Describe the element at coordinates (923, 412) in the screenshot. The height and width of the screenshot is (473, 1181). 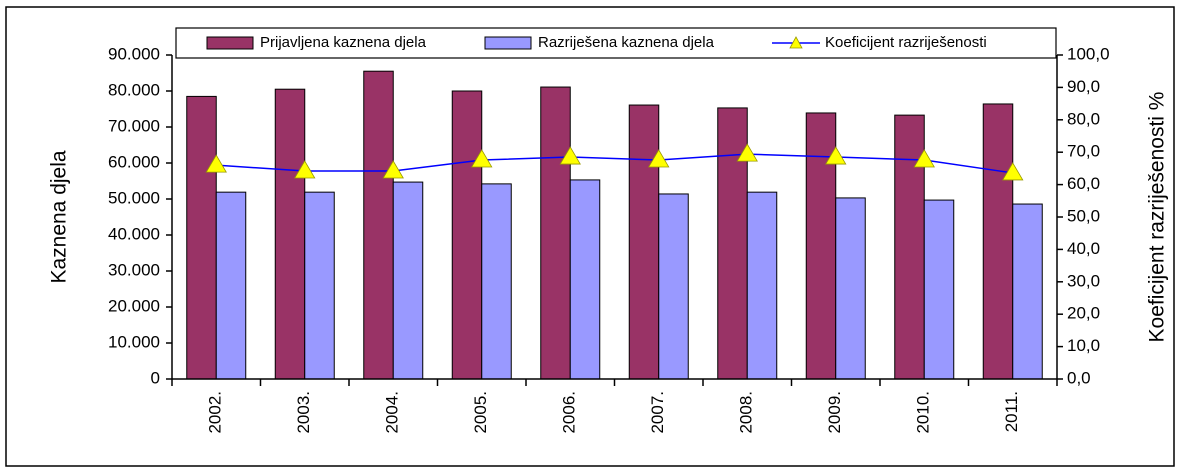
I see `x-tick-label: 2010.` at that location.